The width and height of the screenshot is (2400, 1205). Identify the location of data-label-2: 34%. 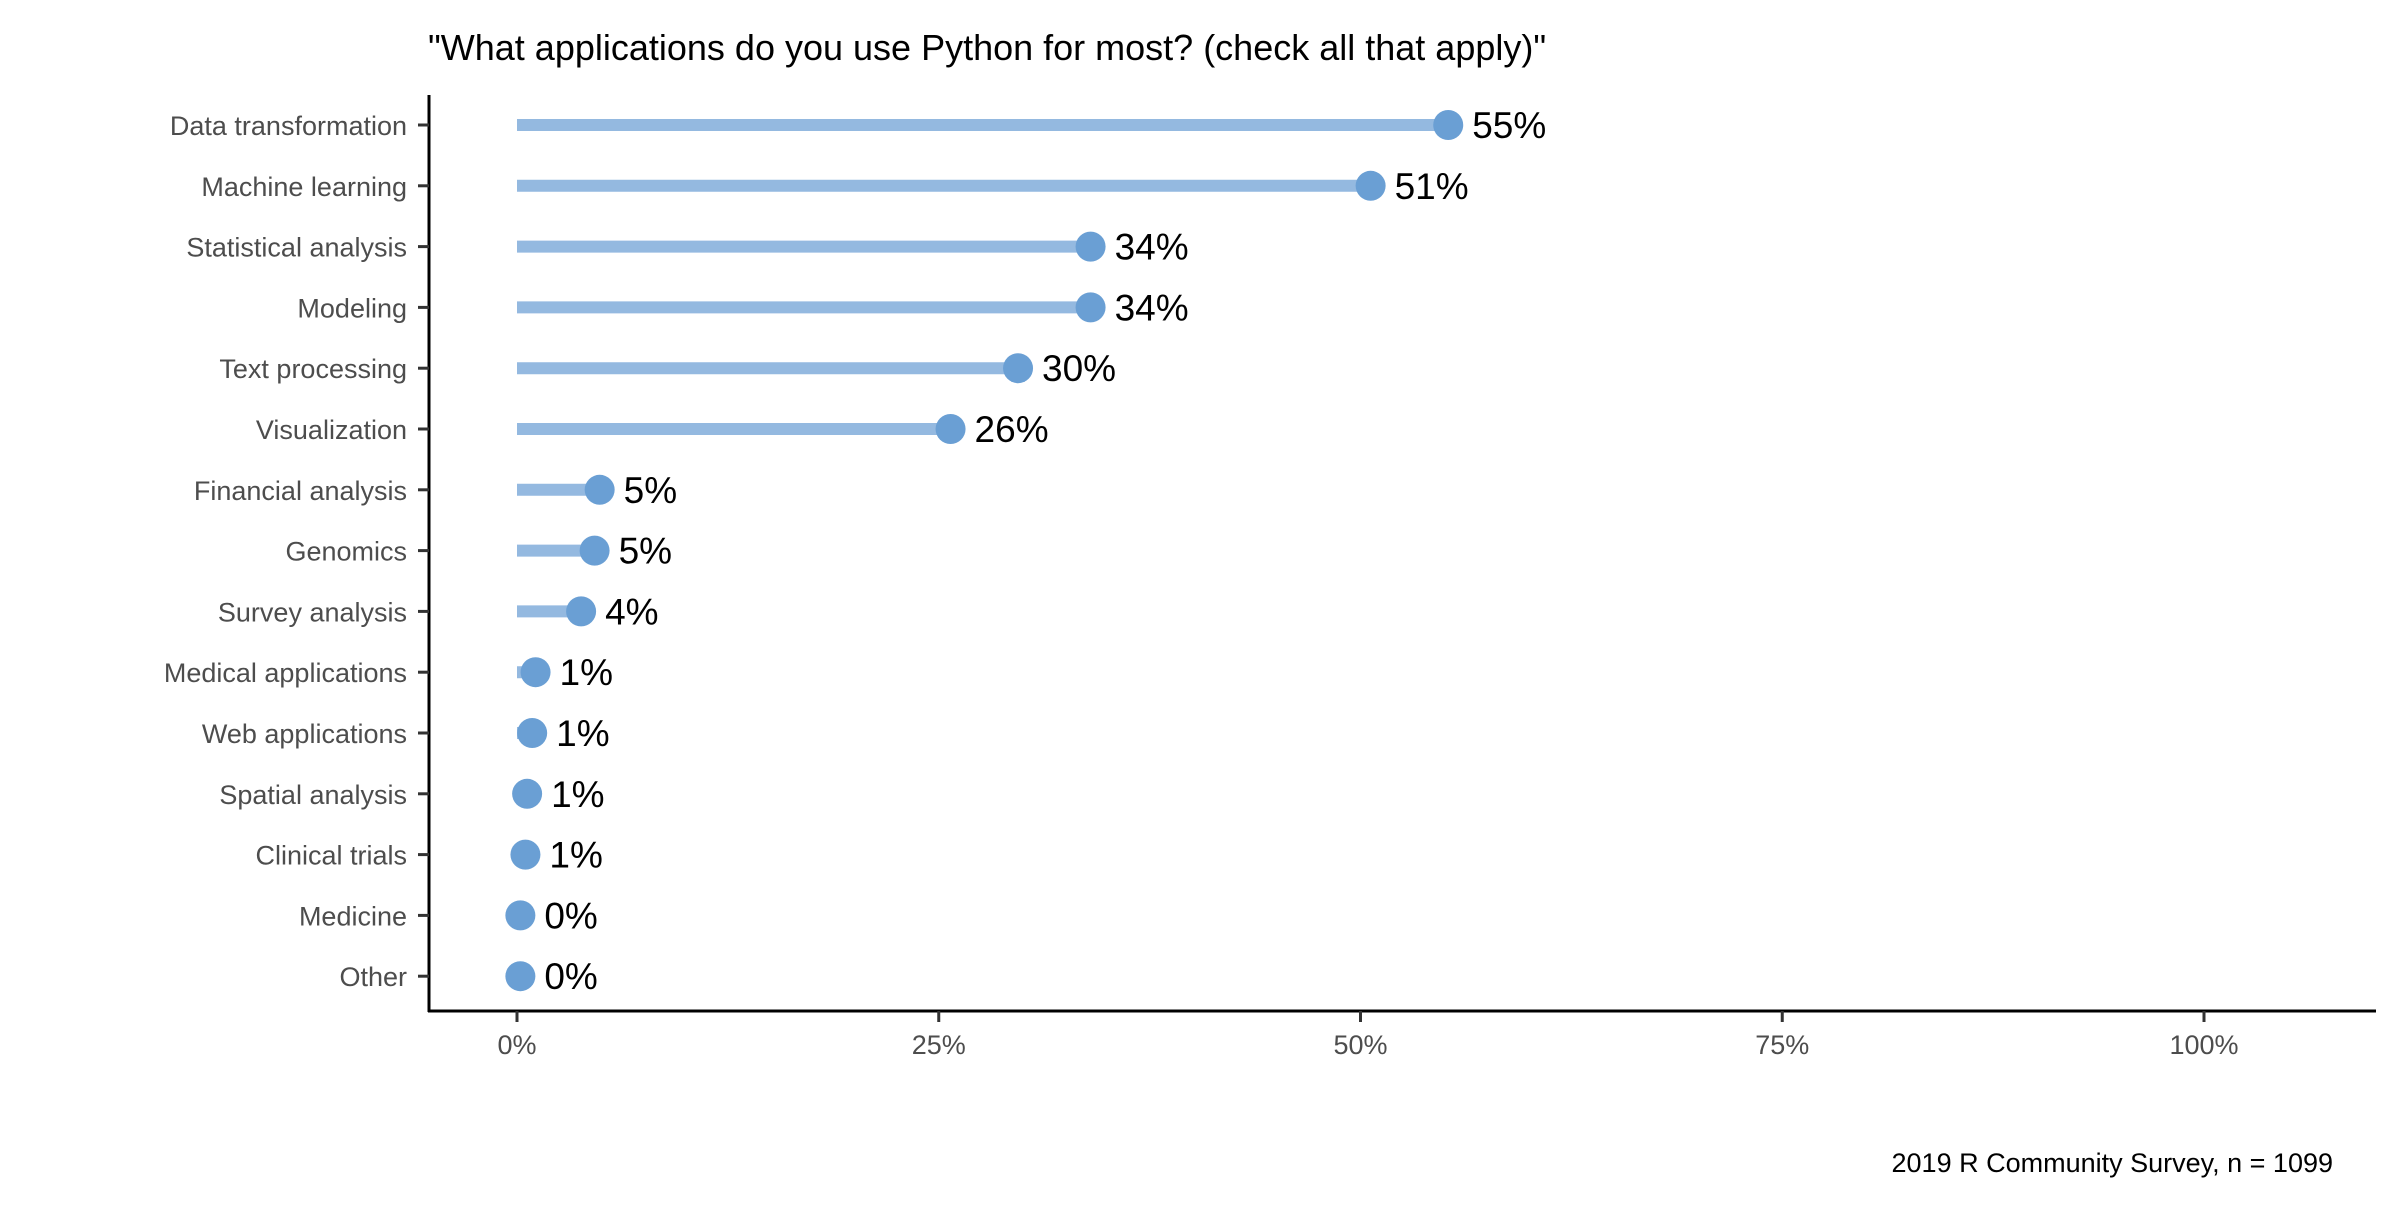
(1152, 247).